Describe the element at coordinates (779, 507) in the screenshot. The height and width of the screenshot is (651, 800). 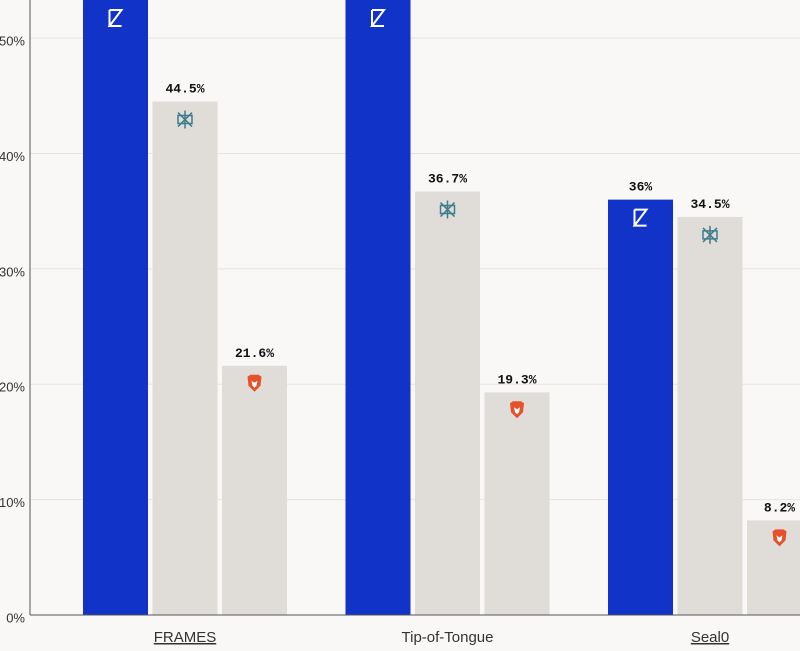
I see `value-label: 8.2%` at that location.